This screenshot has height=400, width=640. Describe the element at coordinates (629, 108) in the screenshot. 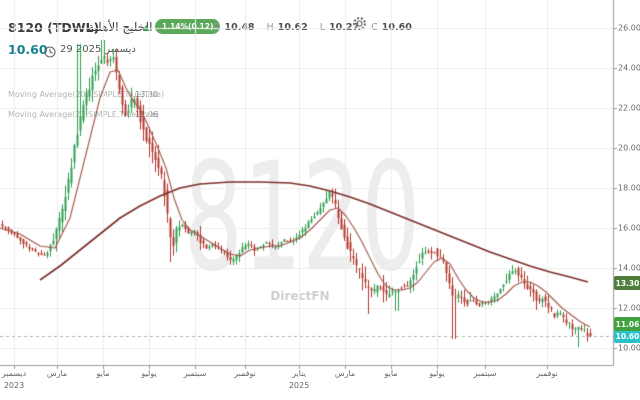

I see `y-tick-label: 22.00` at that location.